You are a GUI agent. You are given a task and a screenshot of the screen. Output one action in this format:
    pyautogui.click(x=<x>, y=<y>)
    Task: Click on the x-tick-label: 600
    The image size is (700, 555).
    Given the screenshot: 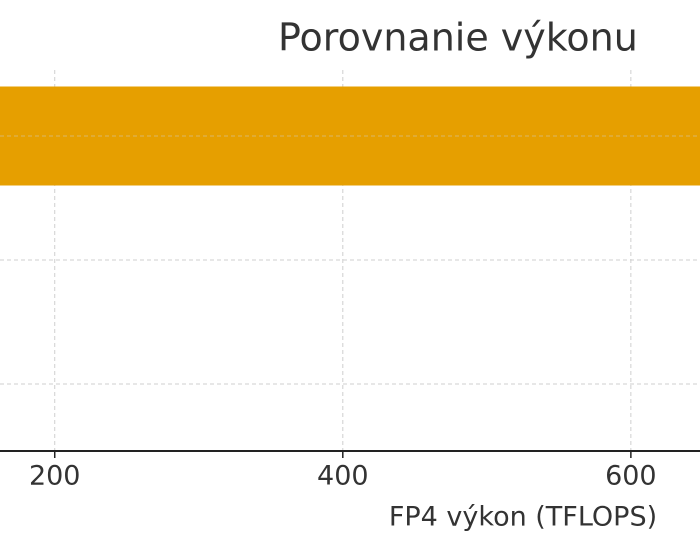 What is the action you would take?
    pyautogui.click(x=631, y=476)
    